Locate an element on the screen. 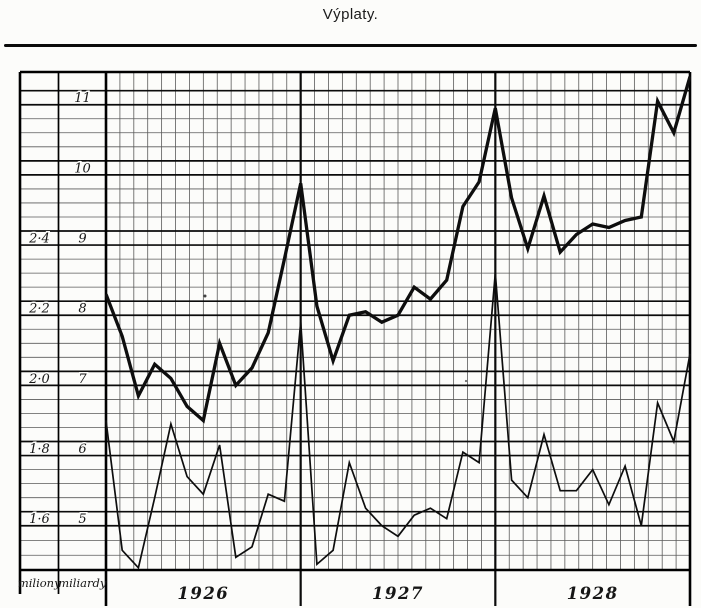 This screenshot has width=701, height=608. year-label: 1926 is located at coordinates (203, 593).